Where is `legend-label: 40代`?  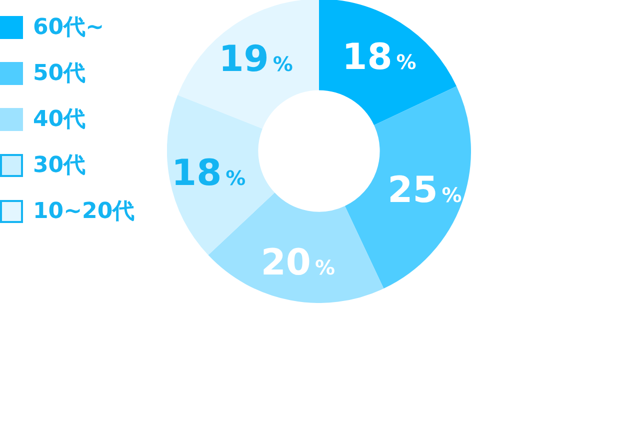 legend-label: 40代 is located at coordinates (59, 120).